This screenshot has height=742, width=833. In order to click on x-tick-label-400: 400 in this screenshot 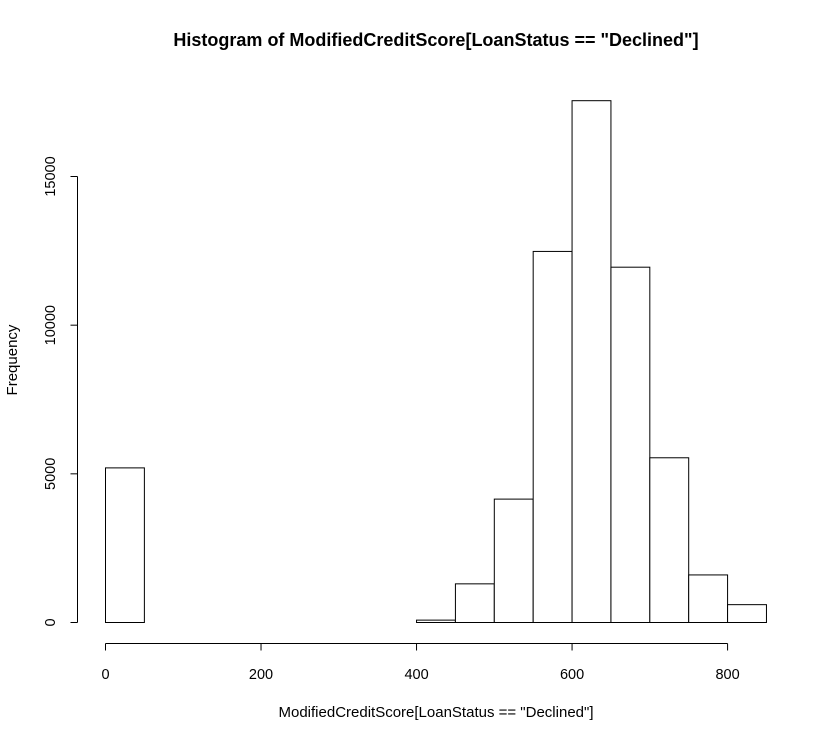, I will do `click(416, 675)`.